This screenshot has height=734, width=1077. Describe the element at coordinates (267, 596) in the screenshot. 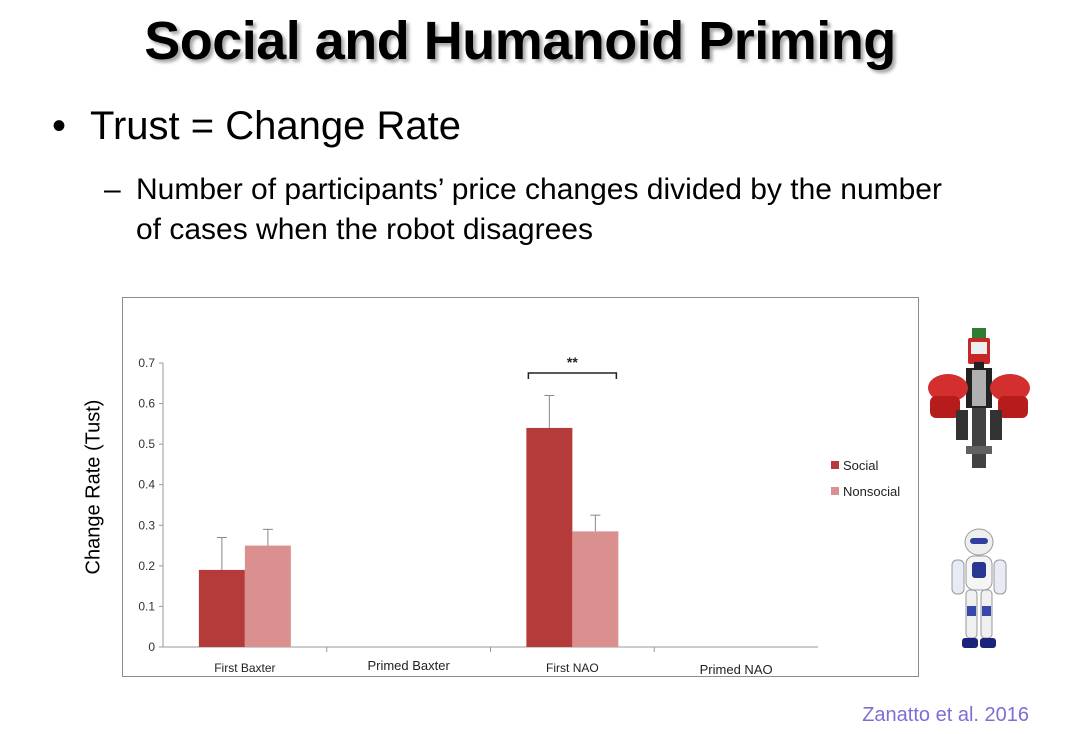

I see `bar-nonsocial-first-baxter` at that location.